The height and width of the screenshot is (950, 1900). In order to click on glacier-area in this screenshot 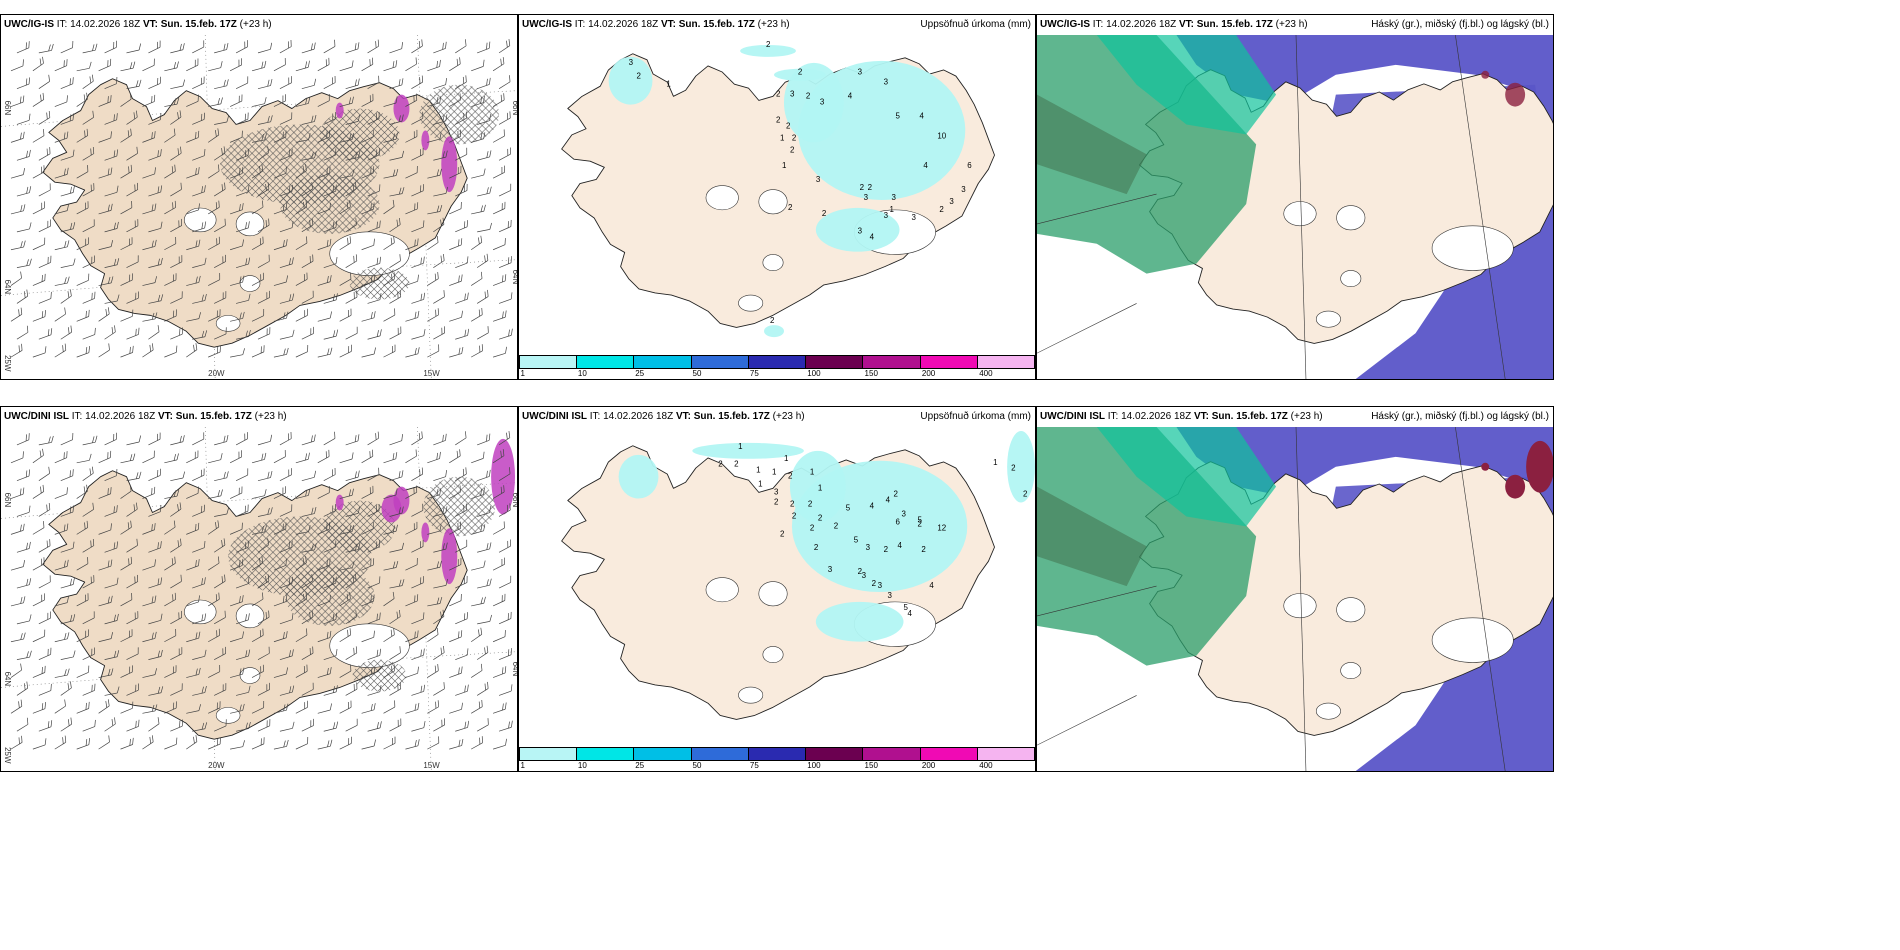, I will do `click(250, 283)`.